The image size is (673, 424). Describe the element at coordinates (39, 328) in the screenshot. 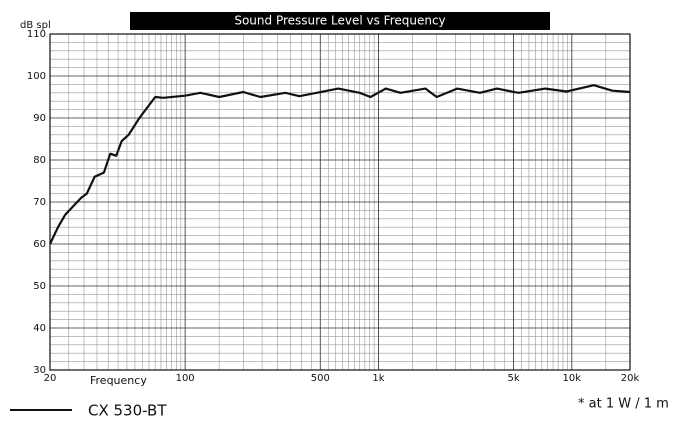

I see `y-tick-label: 40` at that location.